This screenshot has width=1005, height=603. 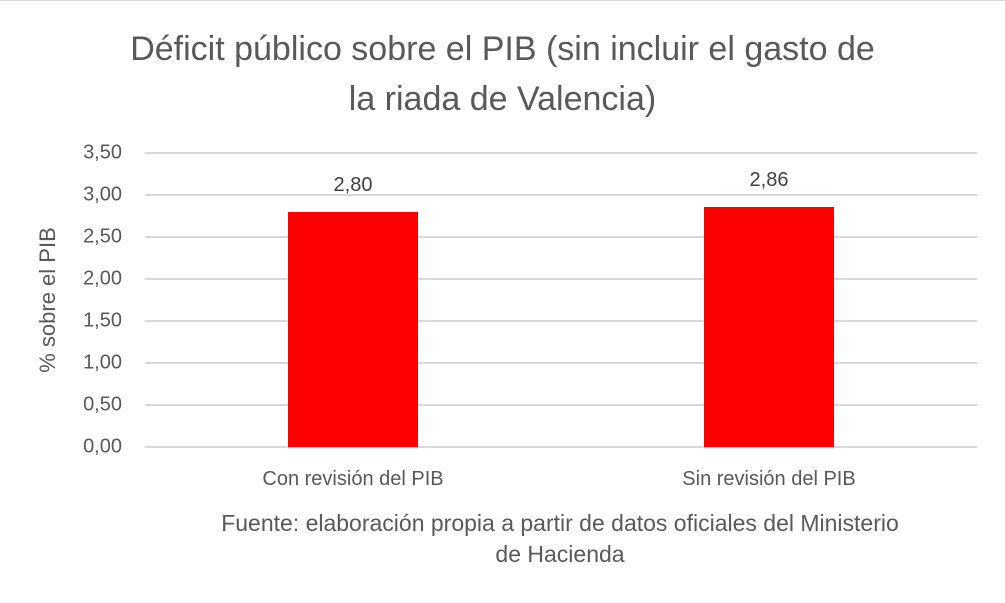 I want to click on y-tick-label: 3,00, so click(x=102, y=194).